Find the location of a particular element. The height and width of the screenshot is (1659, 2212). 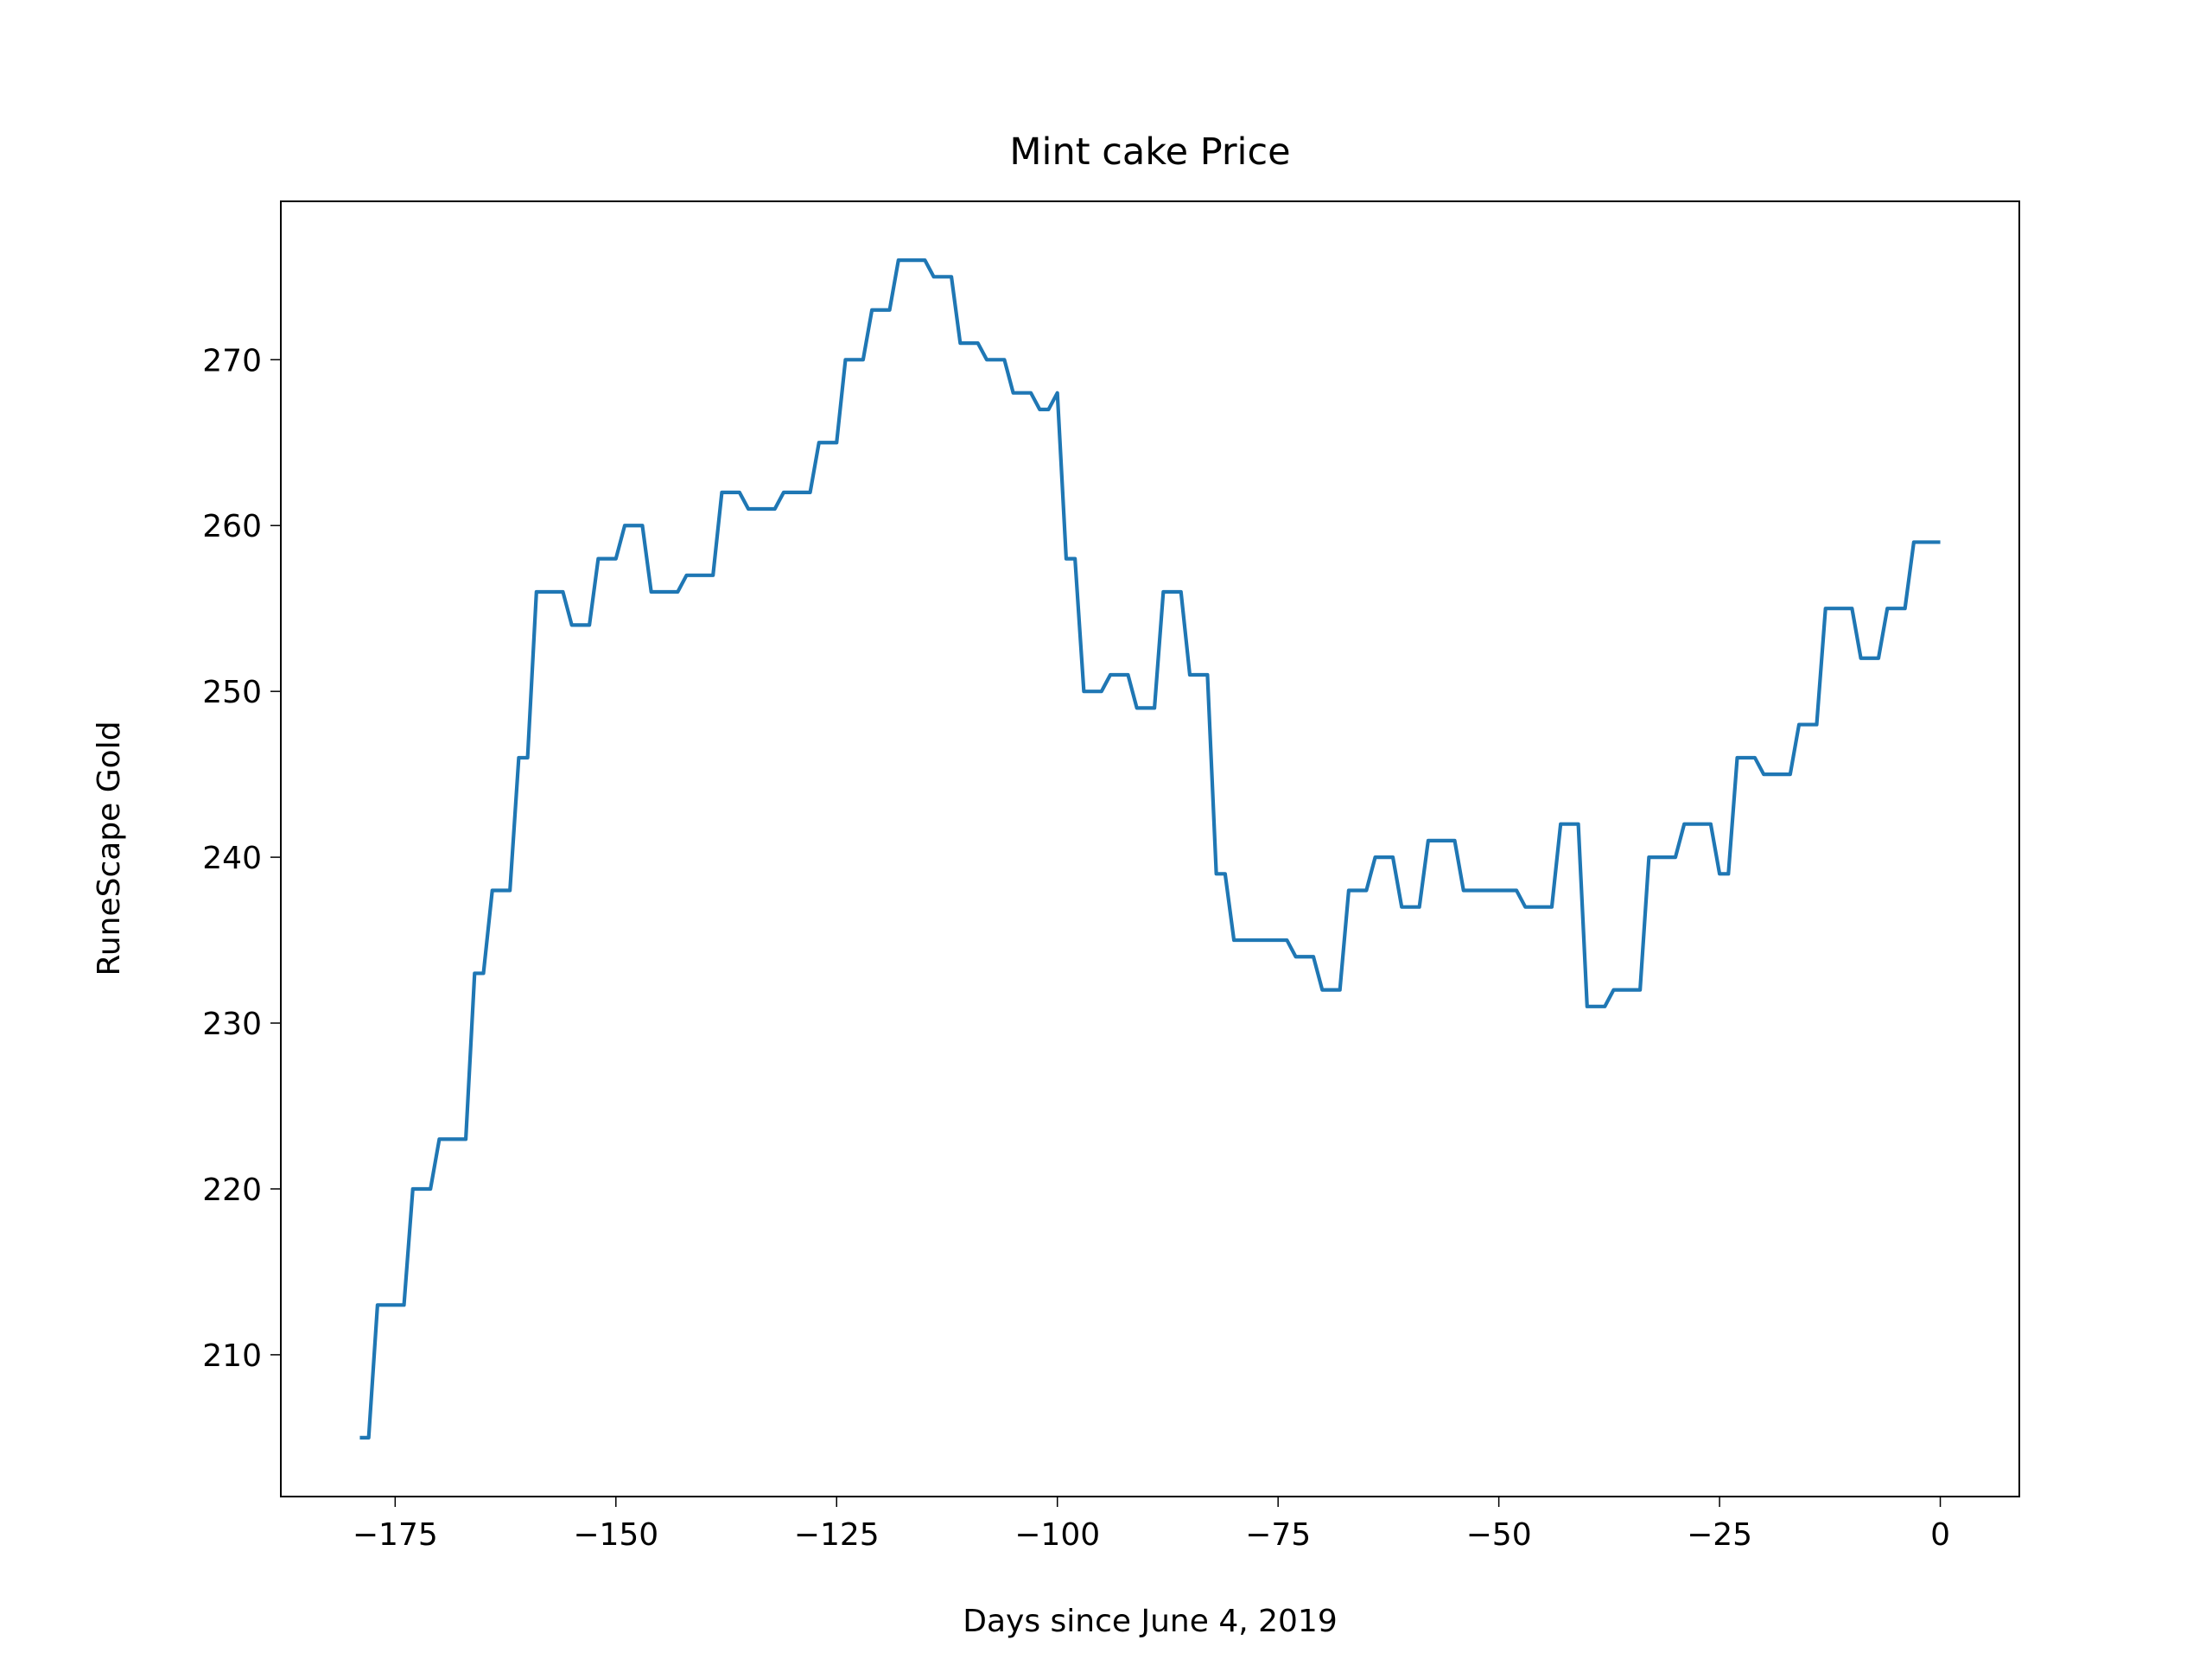

x-tick-label: −100 is located at coordinates (1057, 1535).